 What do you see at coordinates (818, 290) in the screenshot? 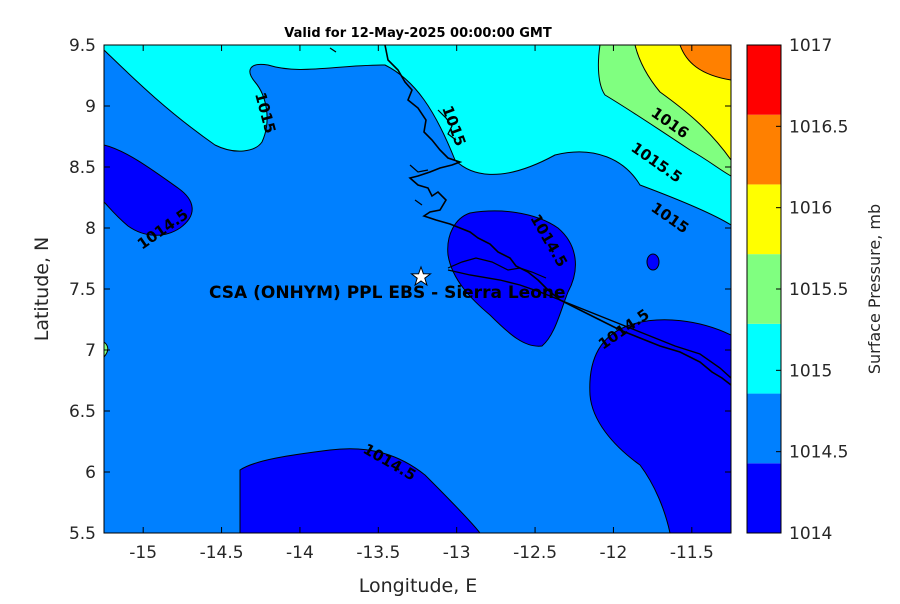
I see `colorbar-level-label: 1015.5` at bounding box center [818, 290].